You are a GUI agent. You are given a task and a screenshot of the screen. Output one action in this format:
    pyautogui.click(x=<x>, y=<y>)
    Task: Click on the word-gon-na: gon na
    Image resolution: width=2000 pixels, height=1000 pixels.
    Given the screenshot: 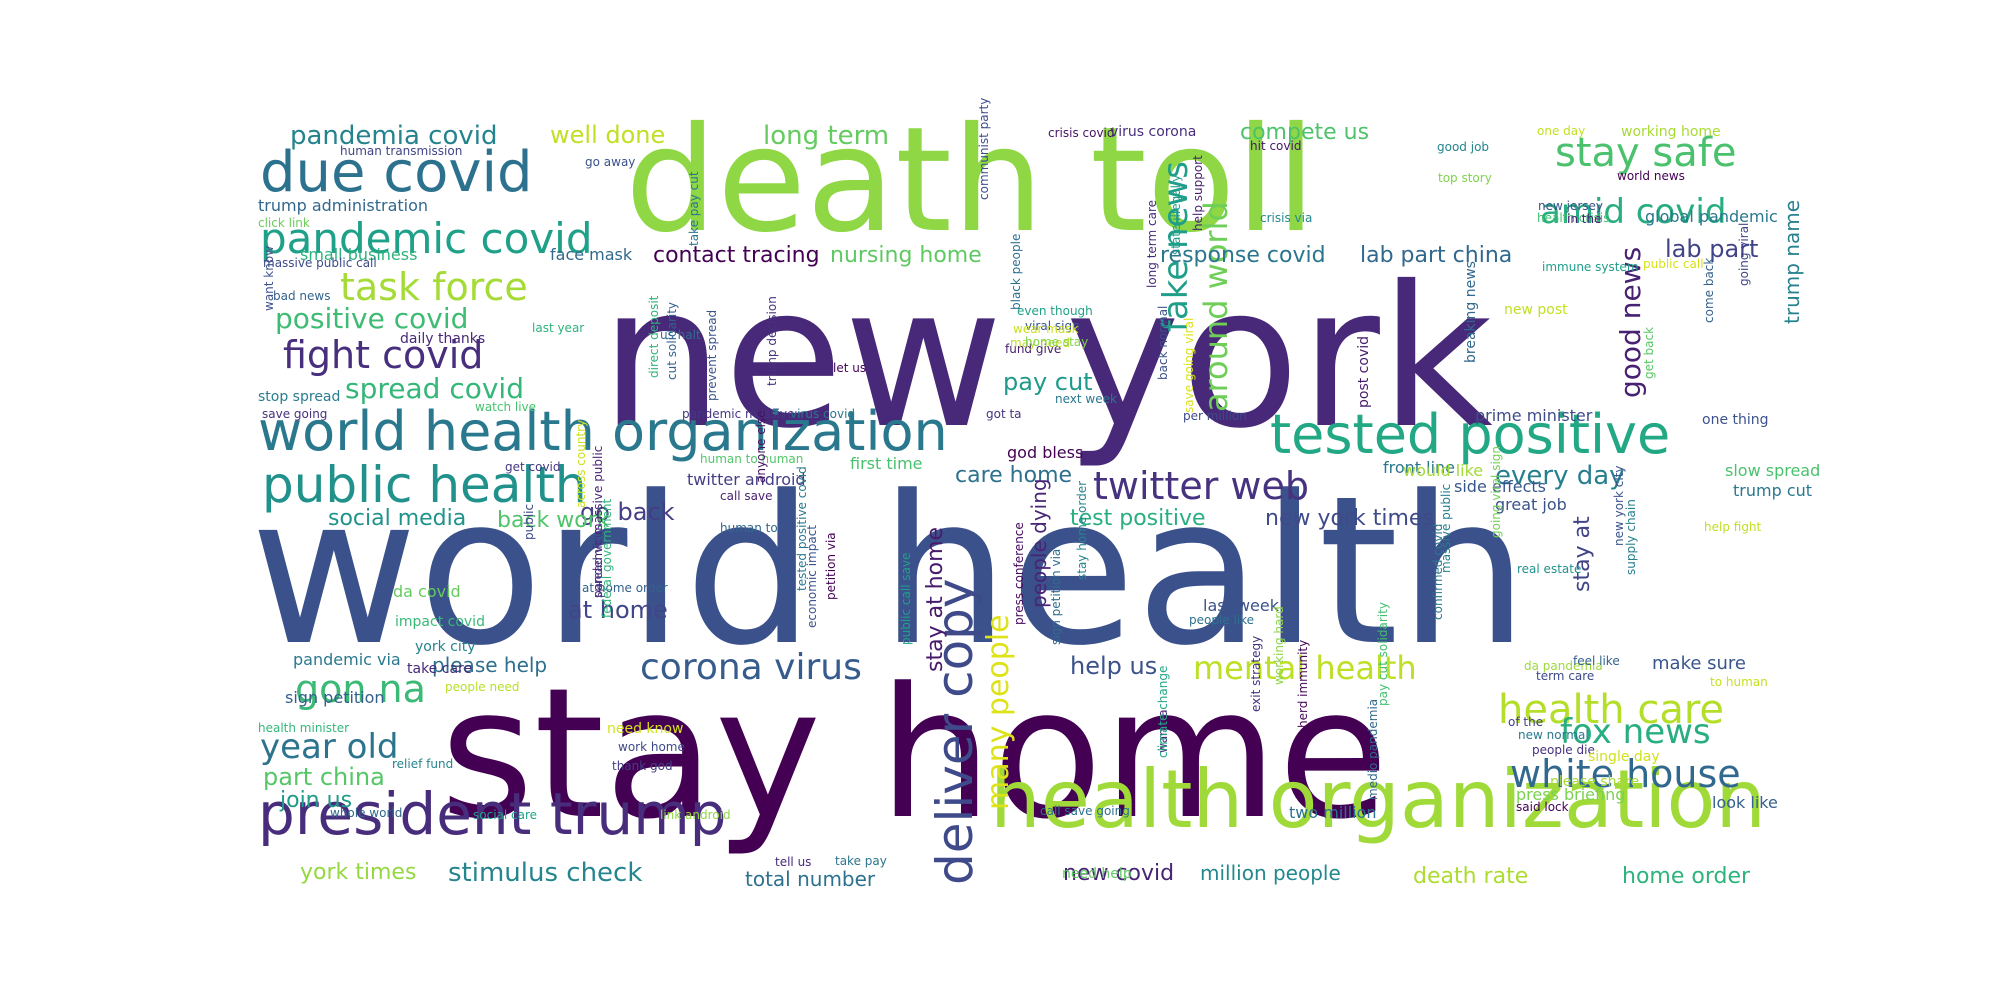 What is the action you would take?
    pyautogui.click(x=360, y=689)
    